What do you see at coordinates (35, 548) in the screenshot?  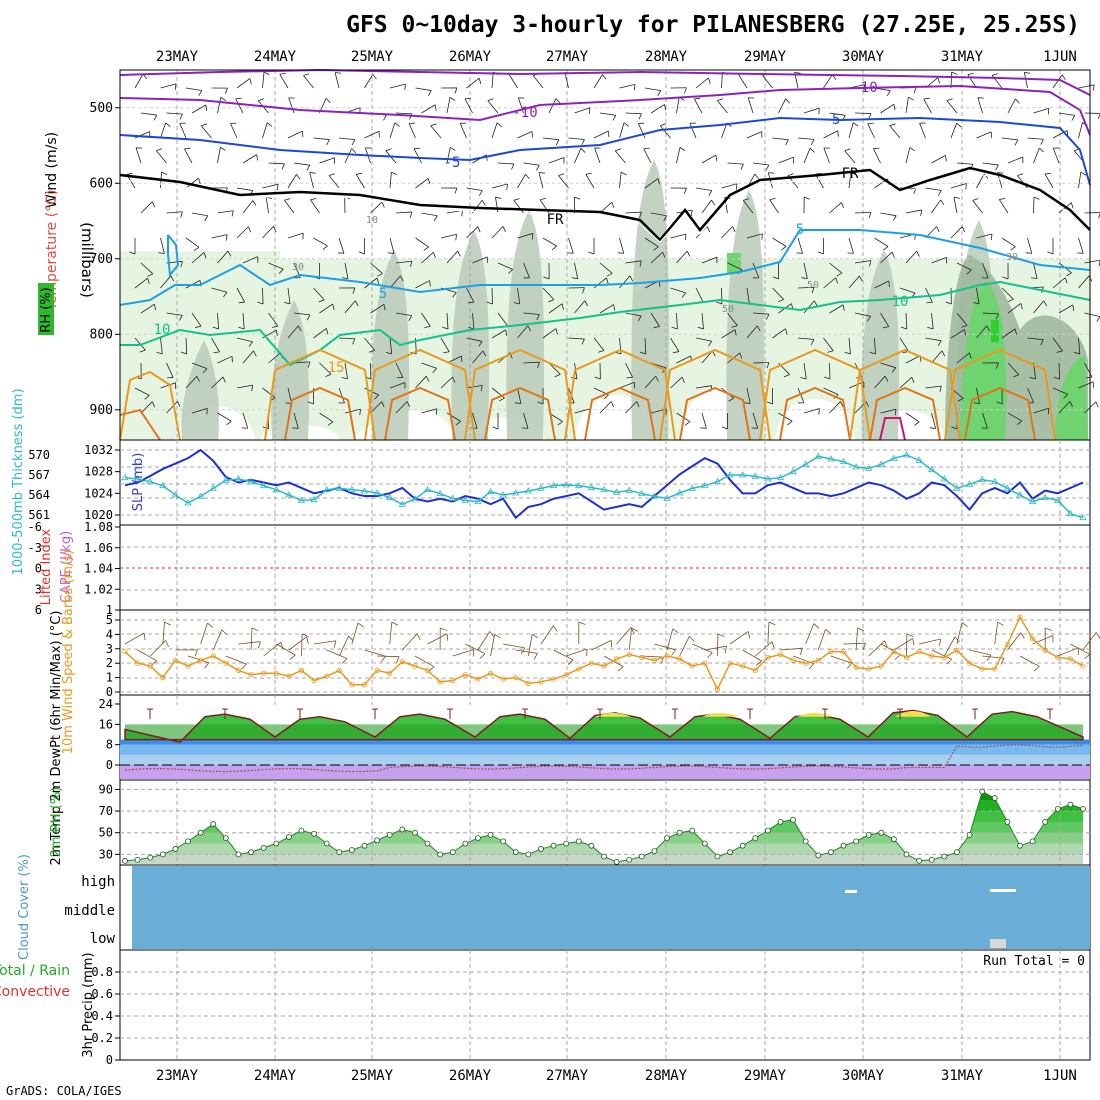 I see `axis-tick-label: -3` at bounding box center [35, 548].